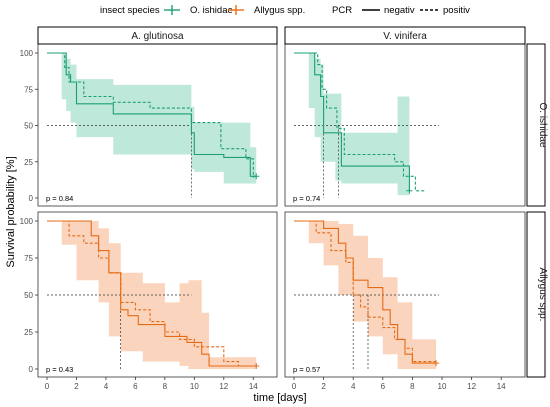 This screenshot has width=550, height=407. Describe the element at coordinates (542, 295) in the screenshot. I see `row-strip-label: Allygus spp.` at that location.